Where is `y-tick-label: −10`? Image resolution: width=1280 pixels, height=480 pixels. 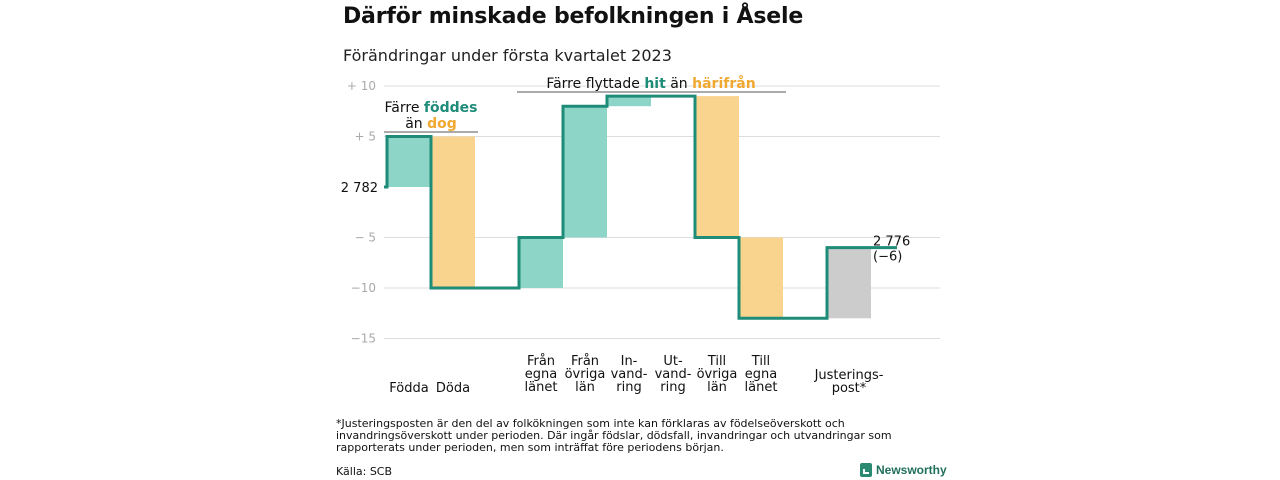 y-tick-label: −10 is located at coordinates (363, 288).